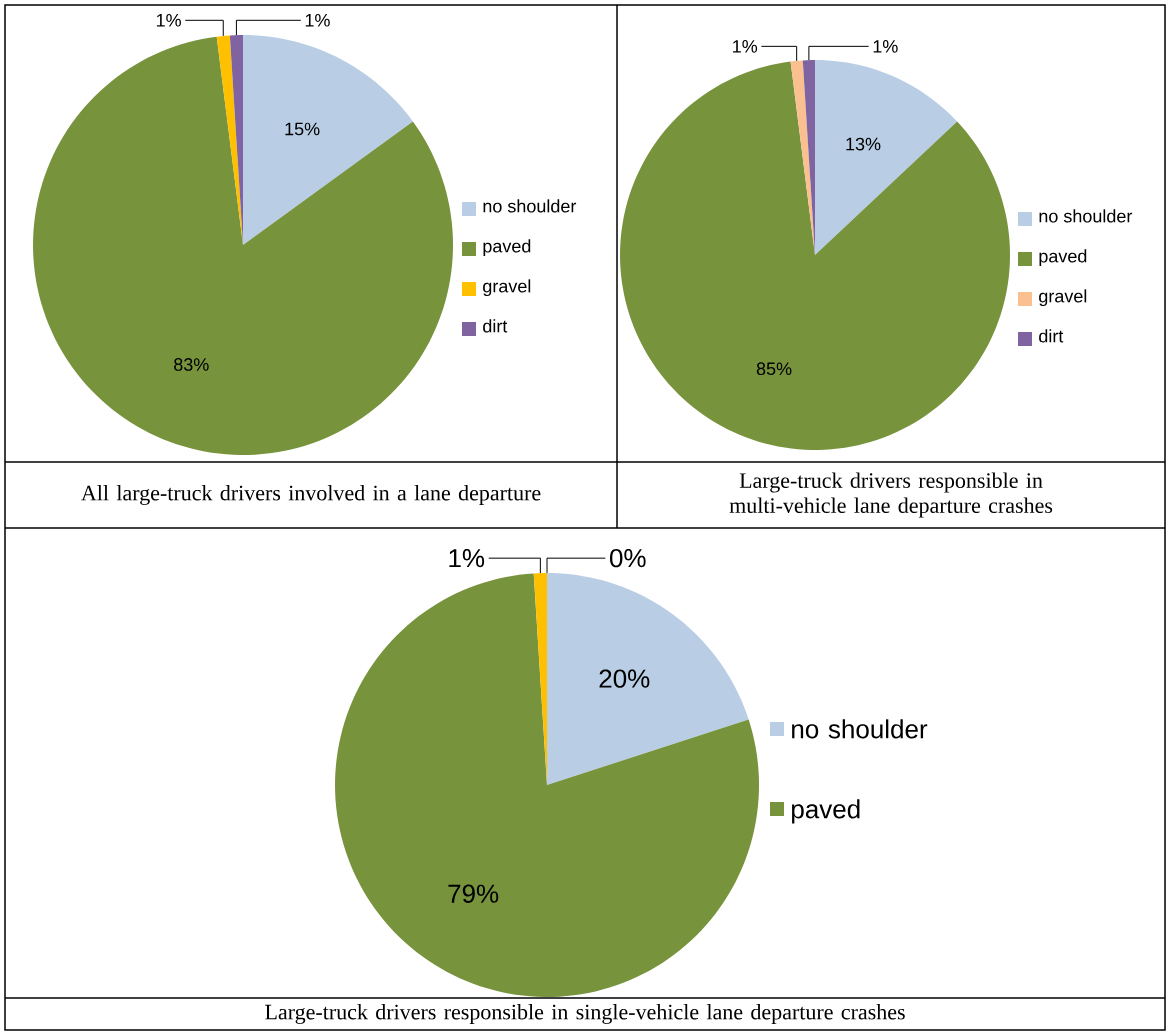 The height and width of the screenshot is (1033, 1167). What do you see at coordinates (473, 893) in the screenshot?
I see `data-label: 79%` at bounding box center [473, 893].